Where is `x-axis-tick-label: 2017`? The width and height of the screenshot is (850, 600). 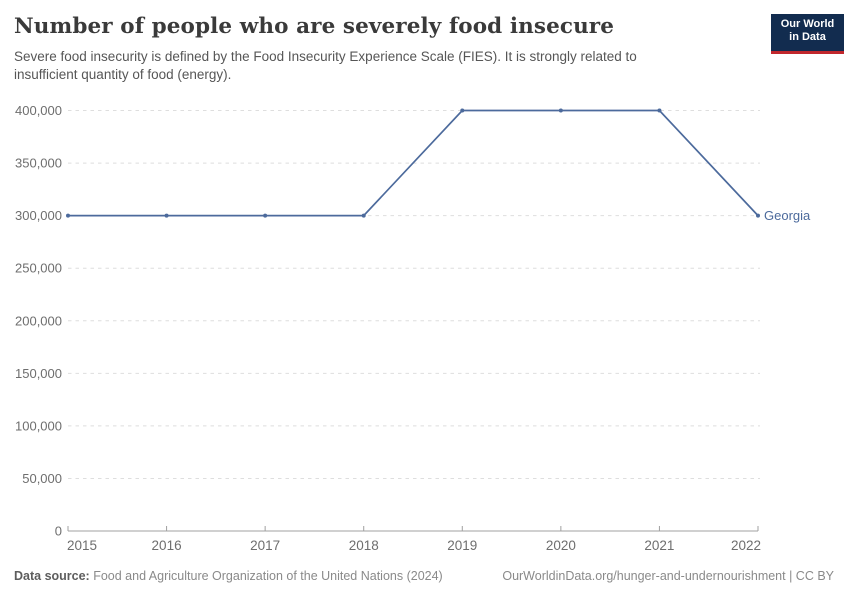 x-axis-tick-label: 2017 is located at coordinates (265, 545).